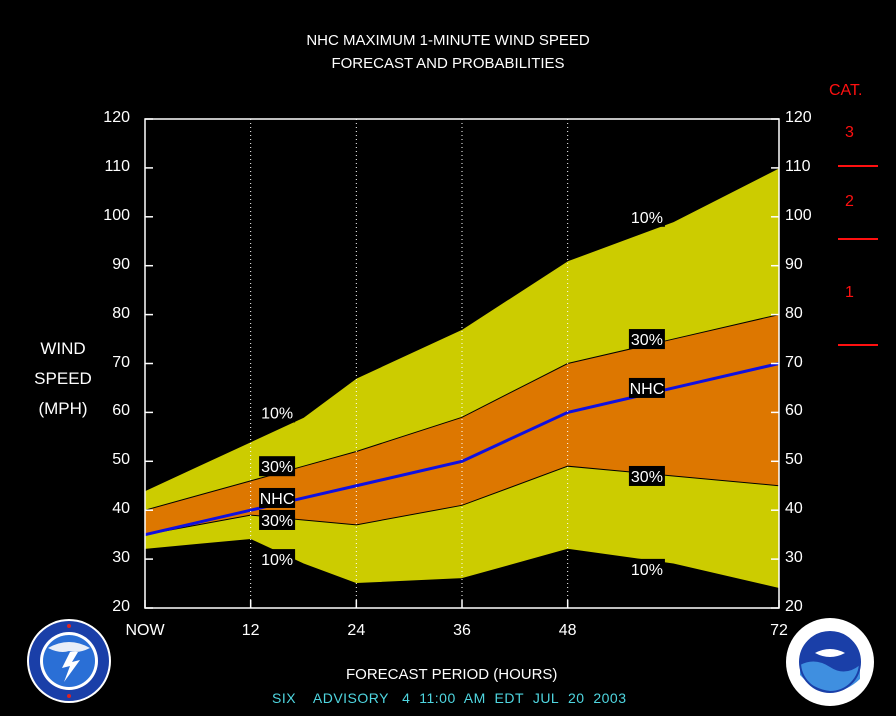 This screenshot has height=716, width=896. What do you see at coordinates (474, 698) in the screenshot?
I see `advisory-ampm: AM` at bounding box center [474, 698].